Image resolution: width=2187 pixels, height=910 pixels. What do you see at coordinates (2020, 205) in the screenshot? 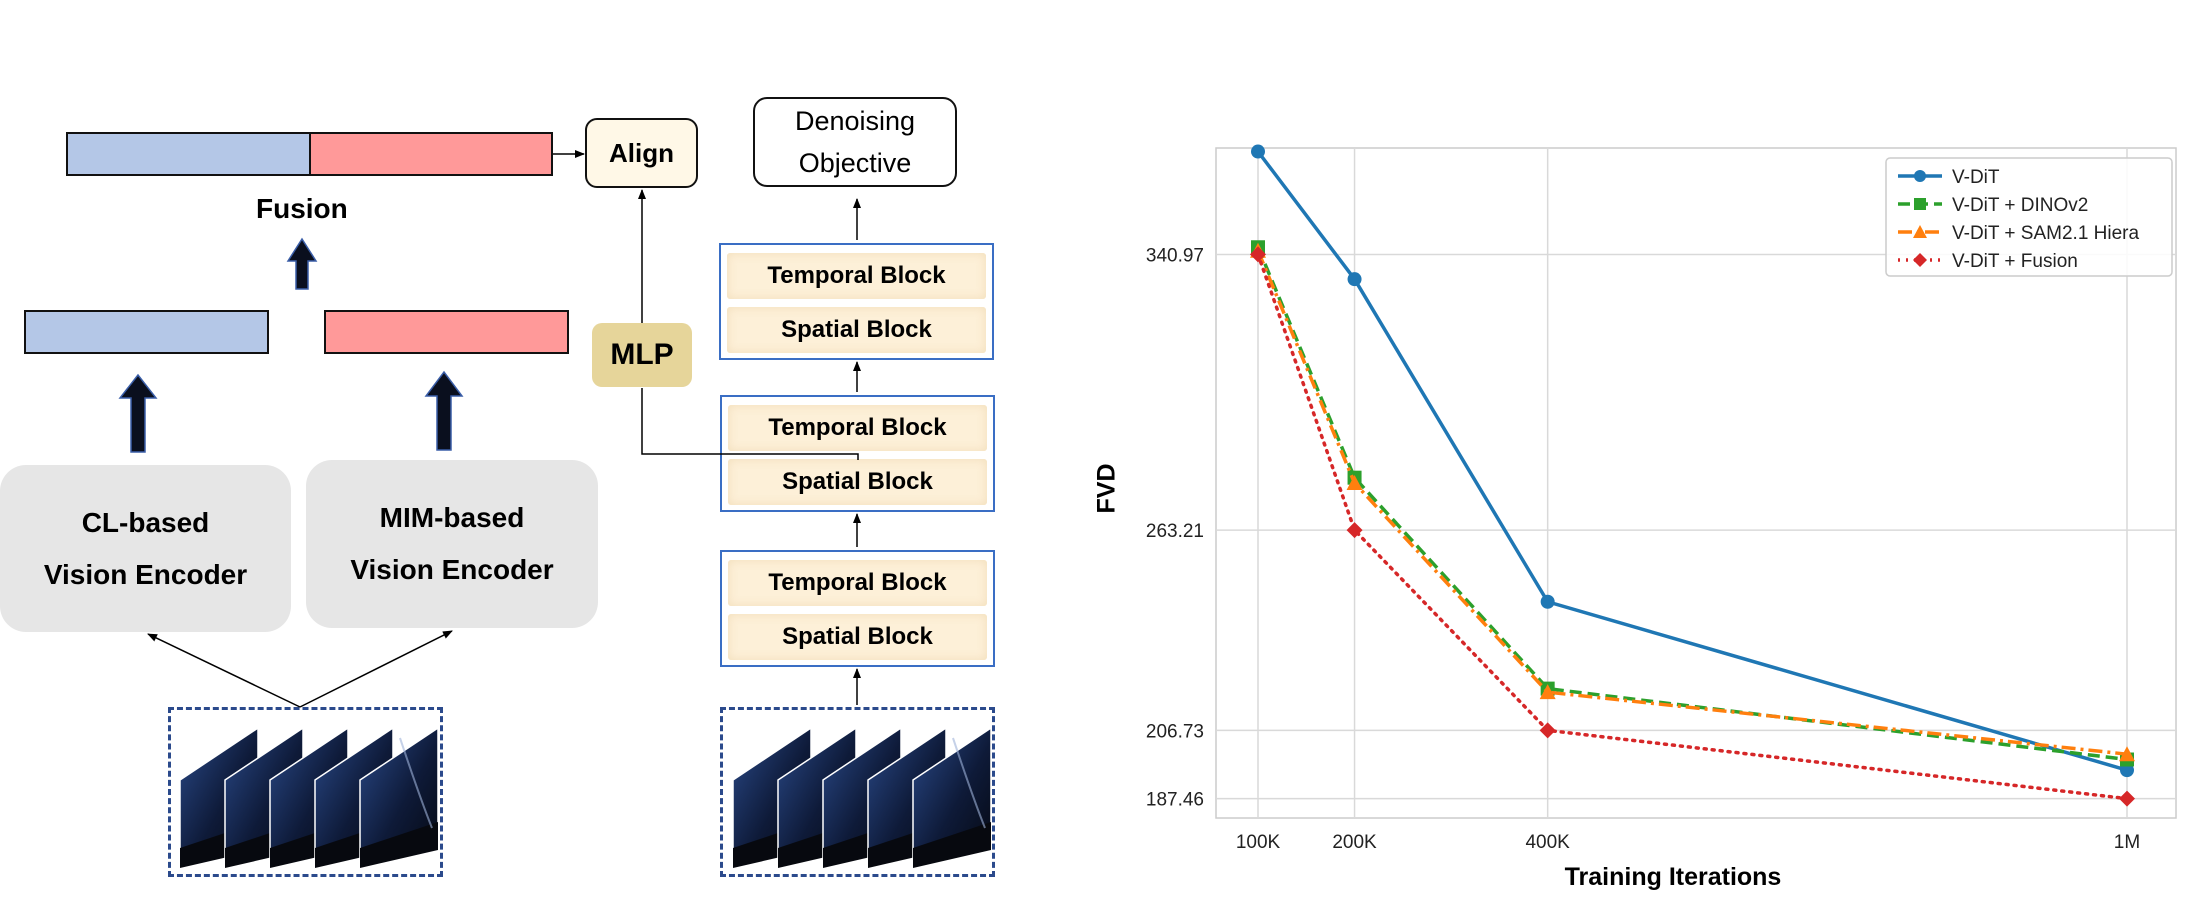
I see `legend-label: V-DiT + DINOv2` at bounding box center [2020, 205].